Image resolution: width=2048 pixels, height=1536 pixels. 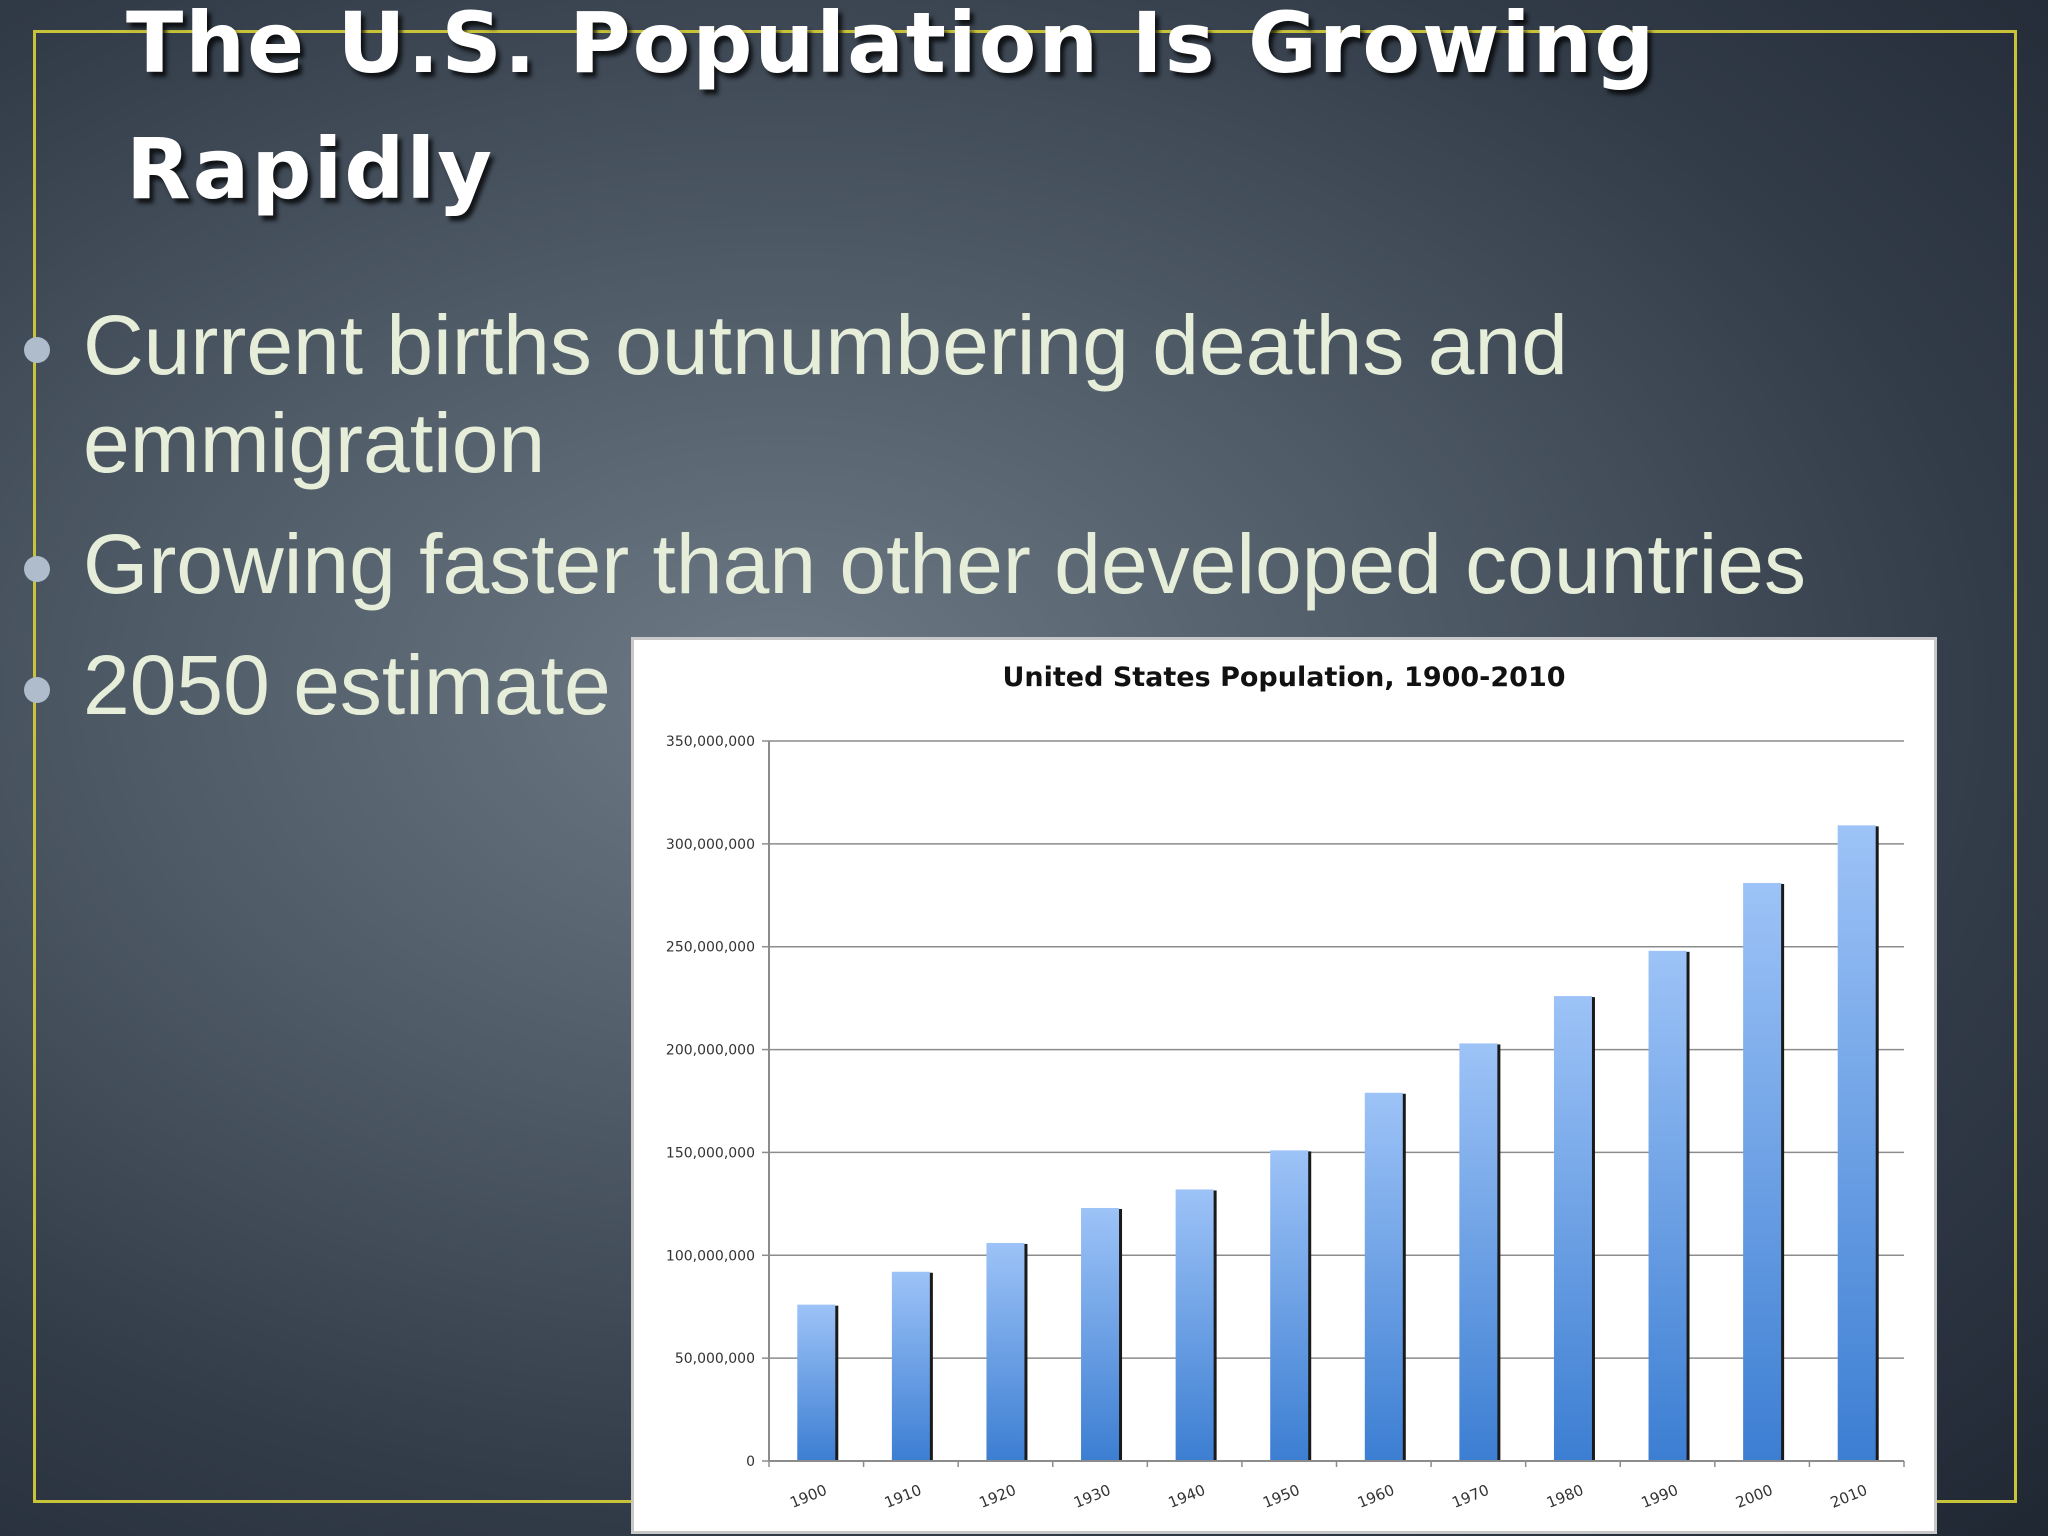 What do you see at coordinates (1667, 1205) in the screenshot?
I see `bar-1990` at bounding box center [1667, 1205].